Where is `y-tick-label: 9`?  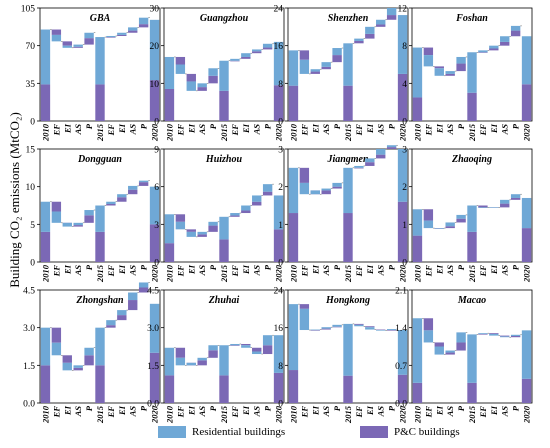
y-tick-label: 9 is located at coordinates (156, 151).